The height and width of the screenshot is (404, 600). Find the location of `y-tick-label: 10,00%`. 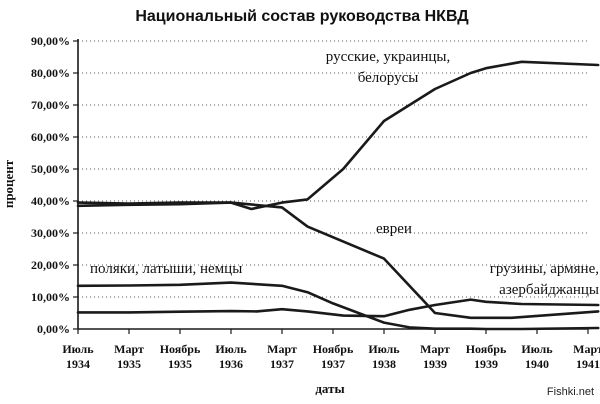

y-tick-label: 10,00% is located at coordinates (50, 297).